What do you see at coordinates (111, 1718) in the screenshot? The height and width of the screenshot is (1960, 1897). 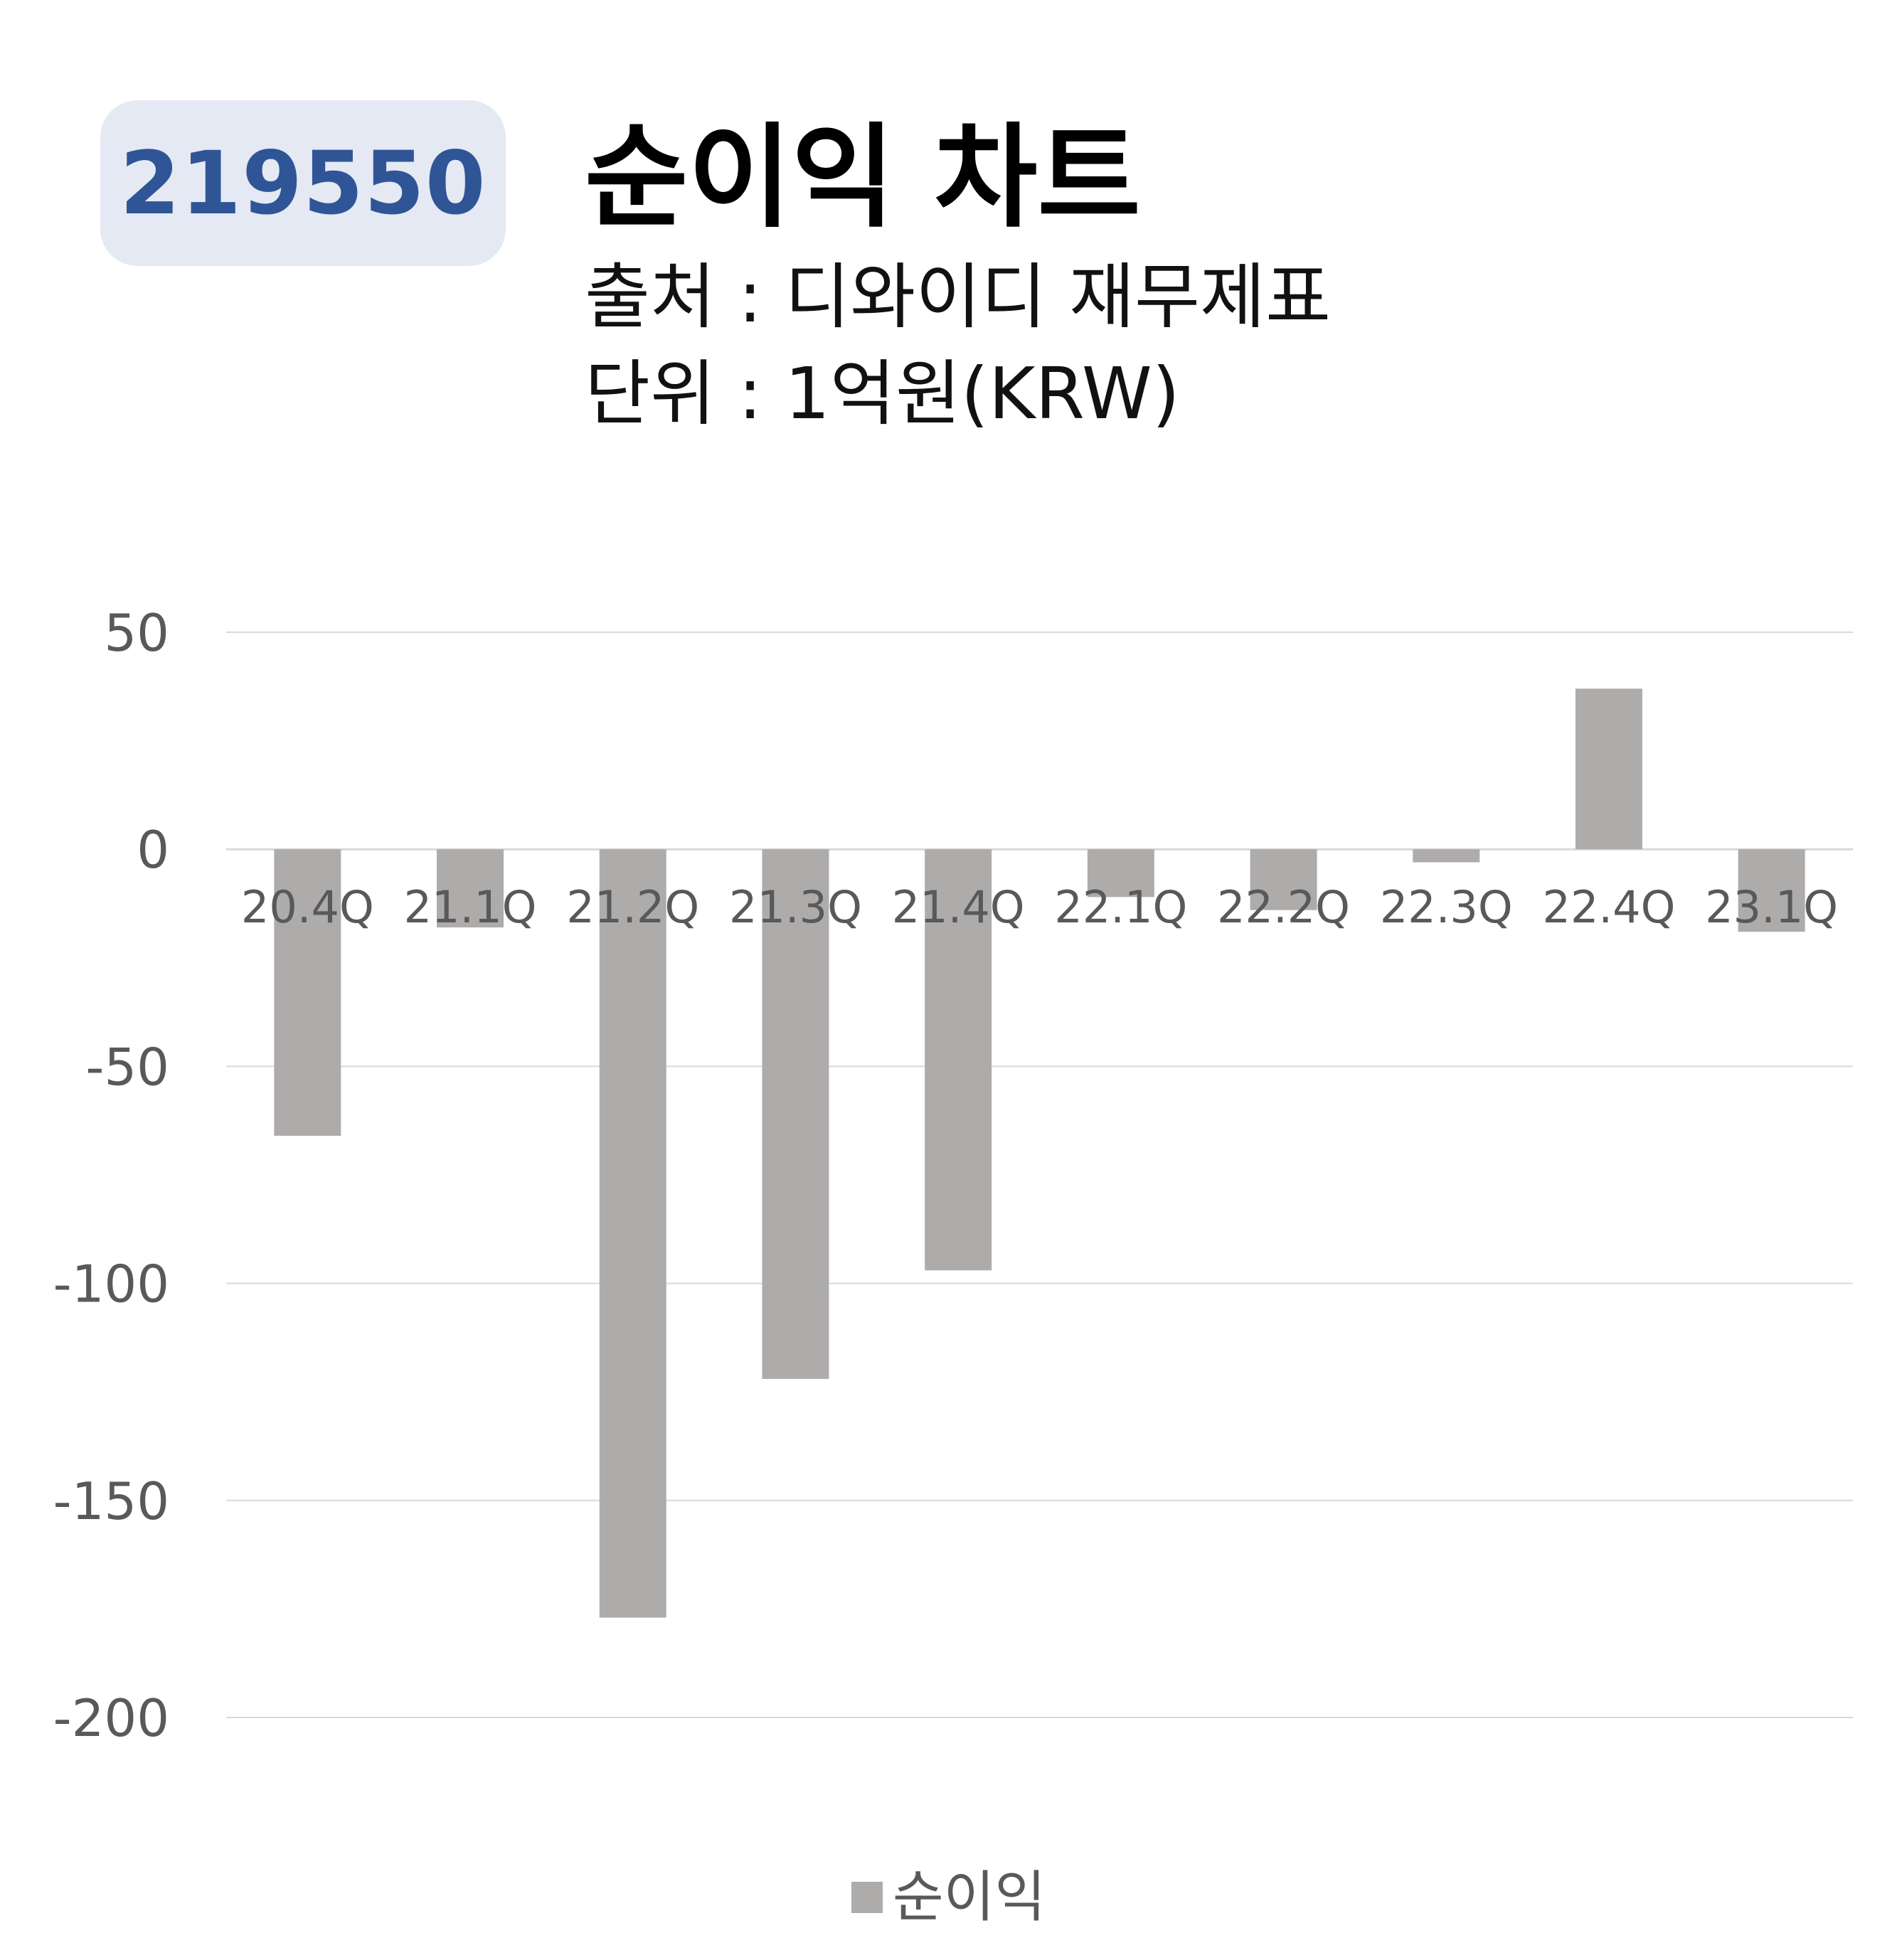 I see `y-tick-label: -200` at bounding box center [111, 1718].